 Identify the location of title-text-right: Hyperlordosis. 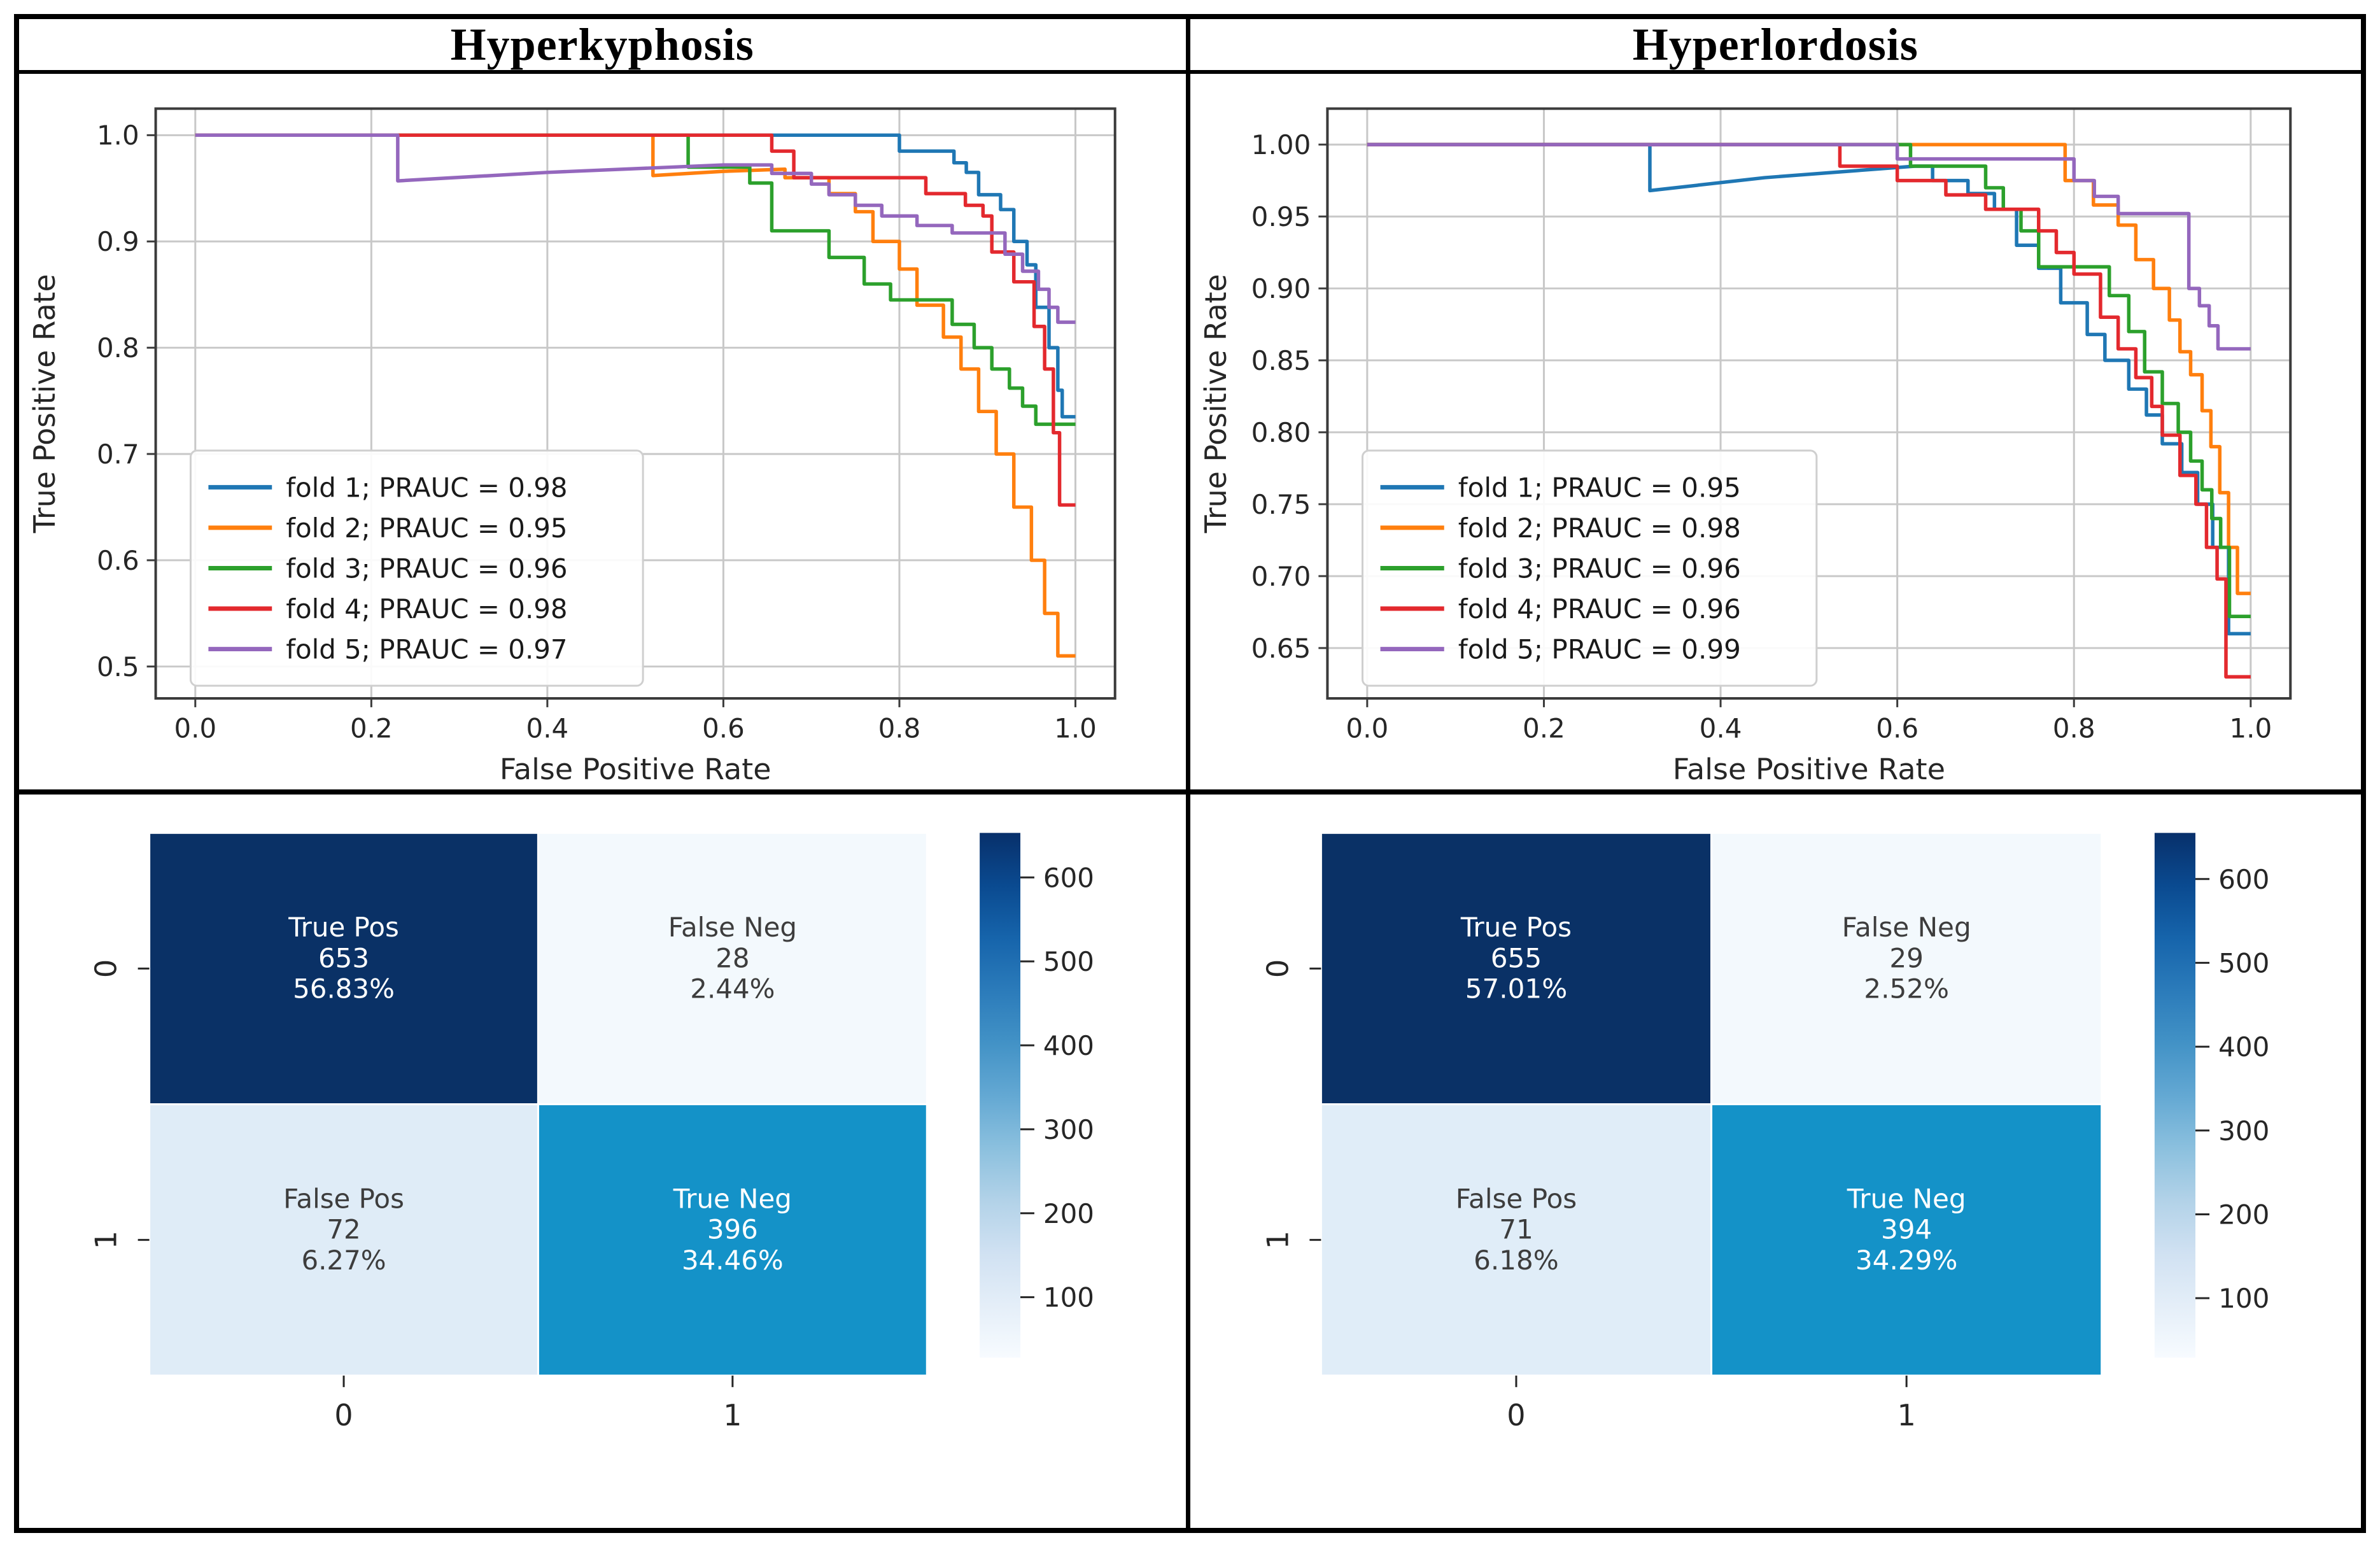
(1775, 44).